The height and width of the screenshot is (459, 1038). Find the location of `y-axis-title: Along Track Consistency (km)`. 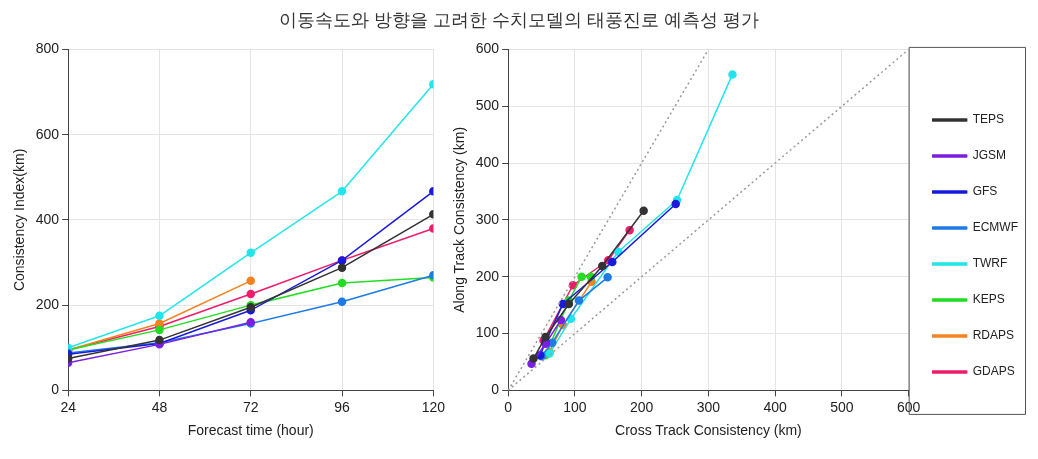

y-axis-title: Along Track Consistency (km) is located at coordinates (459, 219).